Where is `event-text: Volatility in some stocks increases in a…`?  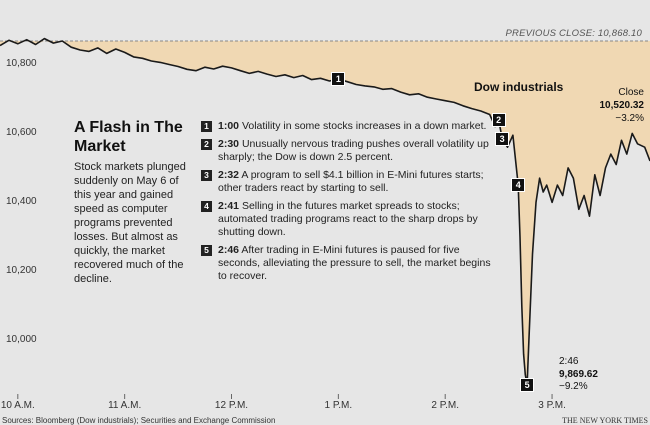 event-text: Volatility in some stocks increases in a… is located at coordinates (364, 126).